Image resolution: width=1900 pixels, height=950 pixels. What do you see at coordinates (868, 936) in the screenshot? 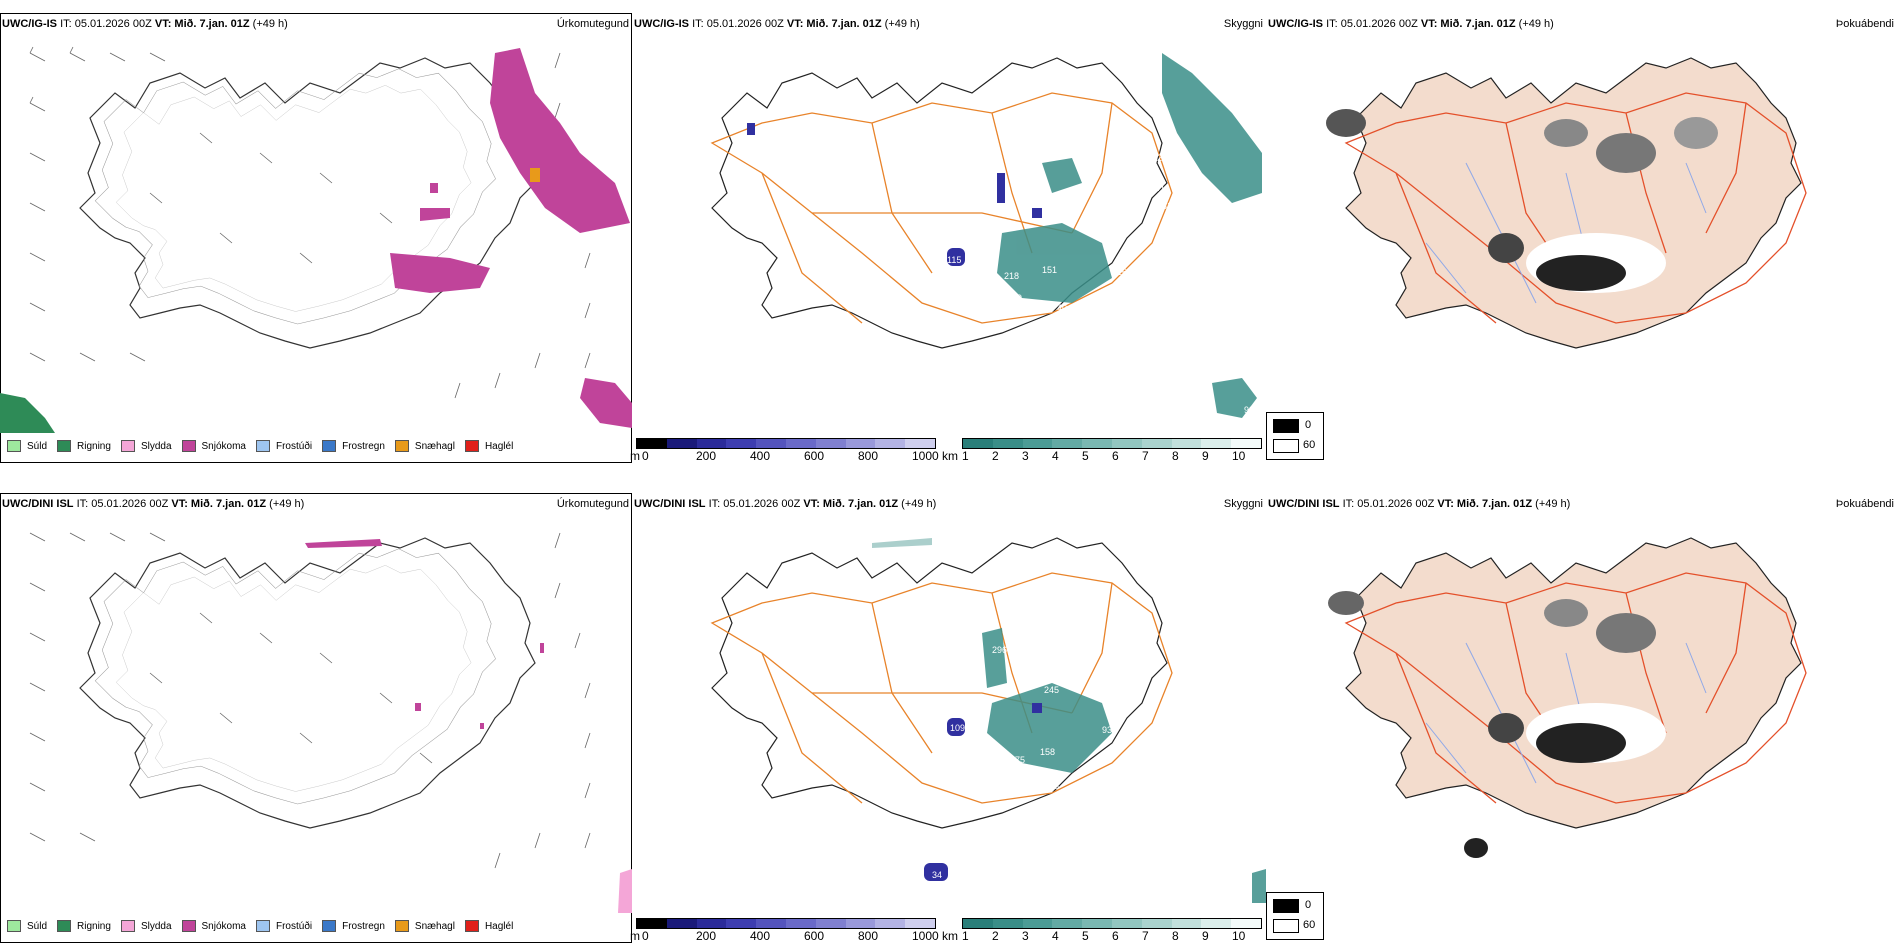
I see `colorbar-tick: 800` at bounding box center [868, 936].